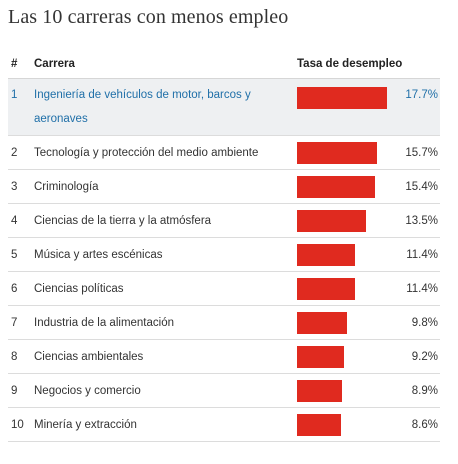 This screenshot has width=458, height=464. What do you see at coordinates (14, 152) in the screenshot?
I see `row-rank: 2` at bounding box center [14, 152].